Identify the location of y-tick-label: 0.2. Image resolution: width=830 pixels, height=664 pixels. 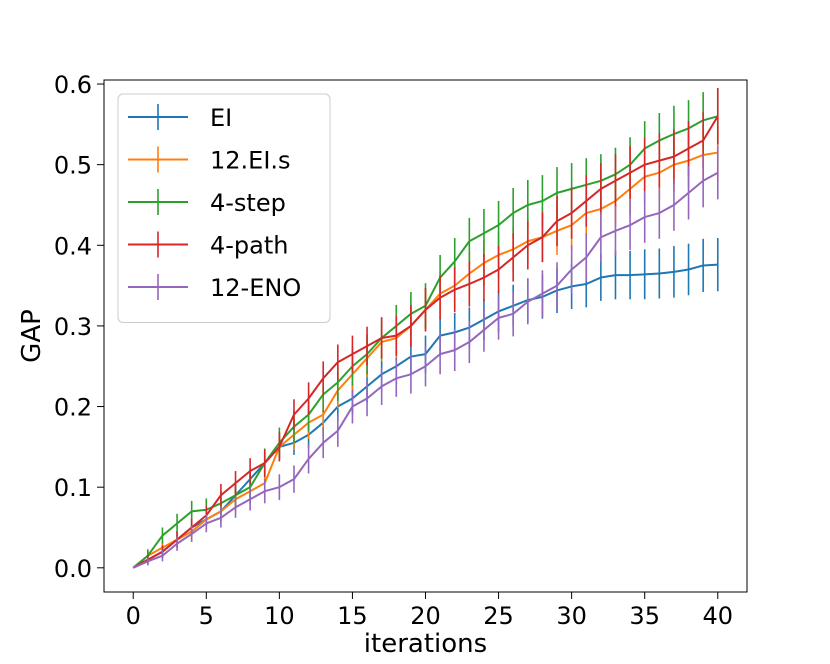
(73, 408).